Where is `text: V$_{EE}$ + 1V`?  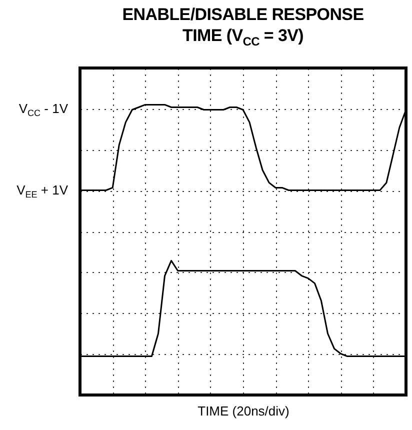 text: V$_{EE}$ + 1V is located at coordinates (42, 191).